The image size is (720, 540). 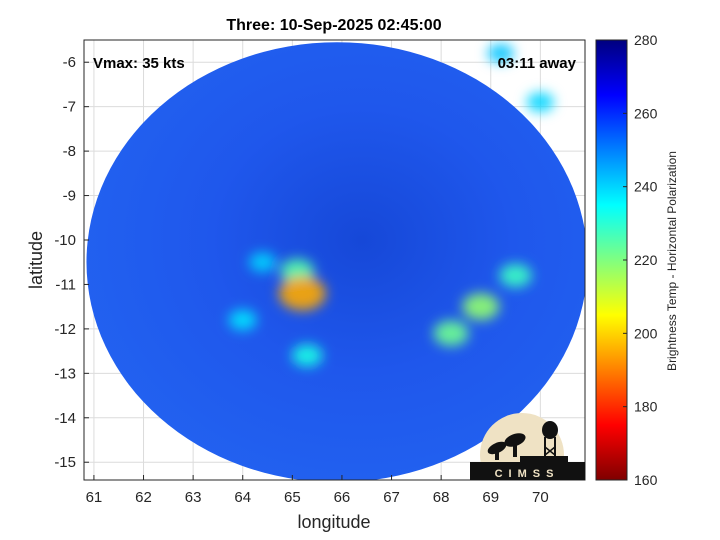 I want to click on colorbar-tick-label: 200, so click(x=646, y=333).